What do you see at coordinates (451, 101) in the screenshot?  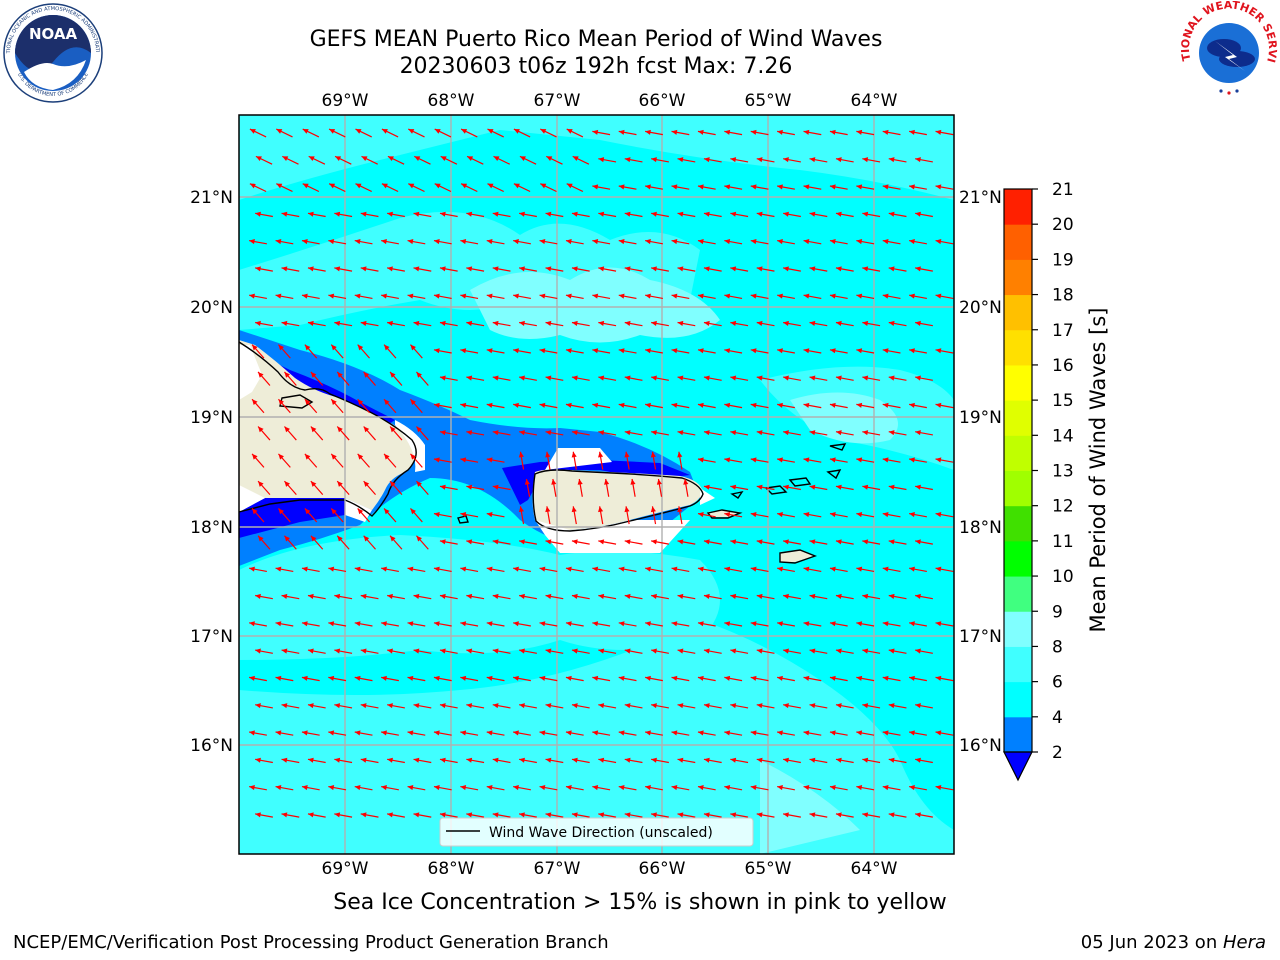 I see `lon-label-top: 68°W` at bounding box center [451, 101].